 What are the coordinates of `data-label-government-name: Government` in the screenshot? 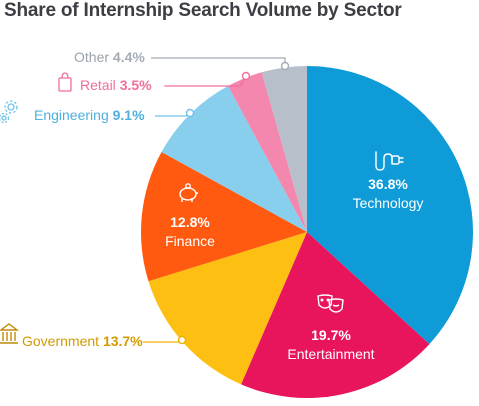 It's located at (62, 341).